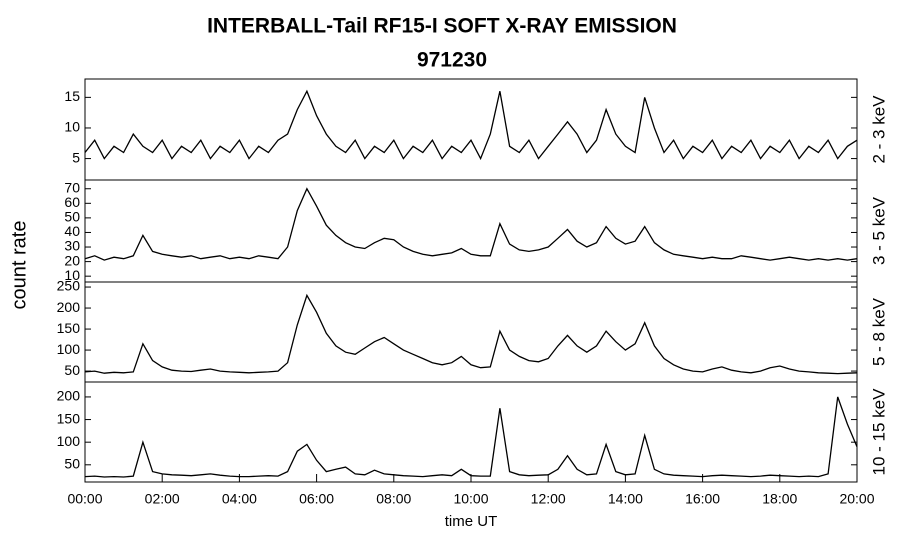 The image size is (900, 553). What do you see at coordinates (72, 187) in the screenshot?
I see `y-tick-label: 70` at bounding box center [72, 187].